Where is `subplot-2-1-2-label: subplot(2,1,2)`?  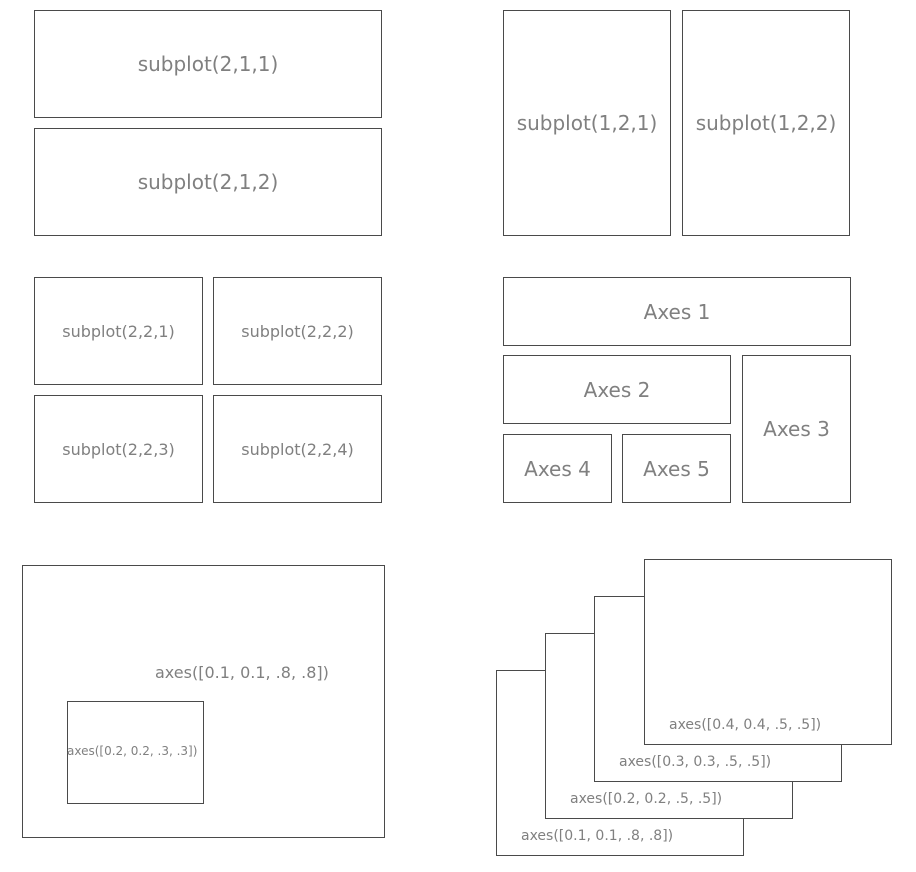
subplot-2-1-2-label: subplot(2,1,2) is located at coordinates (208, 182).